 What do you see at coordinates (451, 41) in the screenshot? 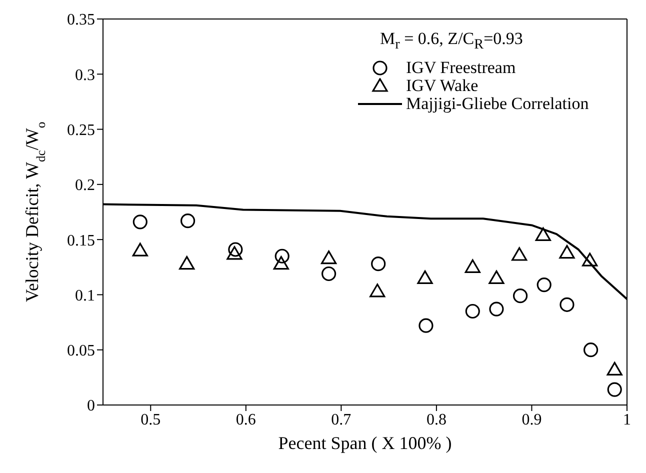
I see `legend-title: M$_{r}$ = 0.6, Z/C$_{R}$=0.93` at bounding box center [451, 41].